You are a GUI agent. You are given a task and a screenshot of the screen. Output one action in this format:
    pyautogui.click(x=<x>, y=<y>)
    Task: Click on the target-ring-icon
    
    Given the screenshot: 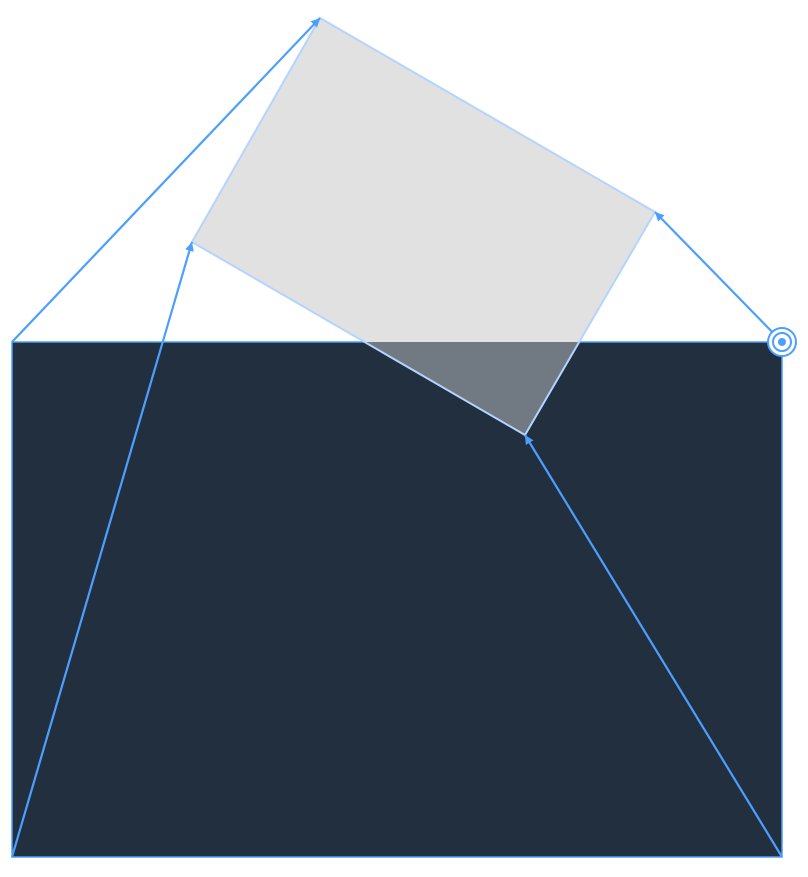 What is the action you would take?
    pyautogui.click(x=782, y=342)
    